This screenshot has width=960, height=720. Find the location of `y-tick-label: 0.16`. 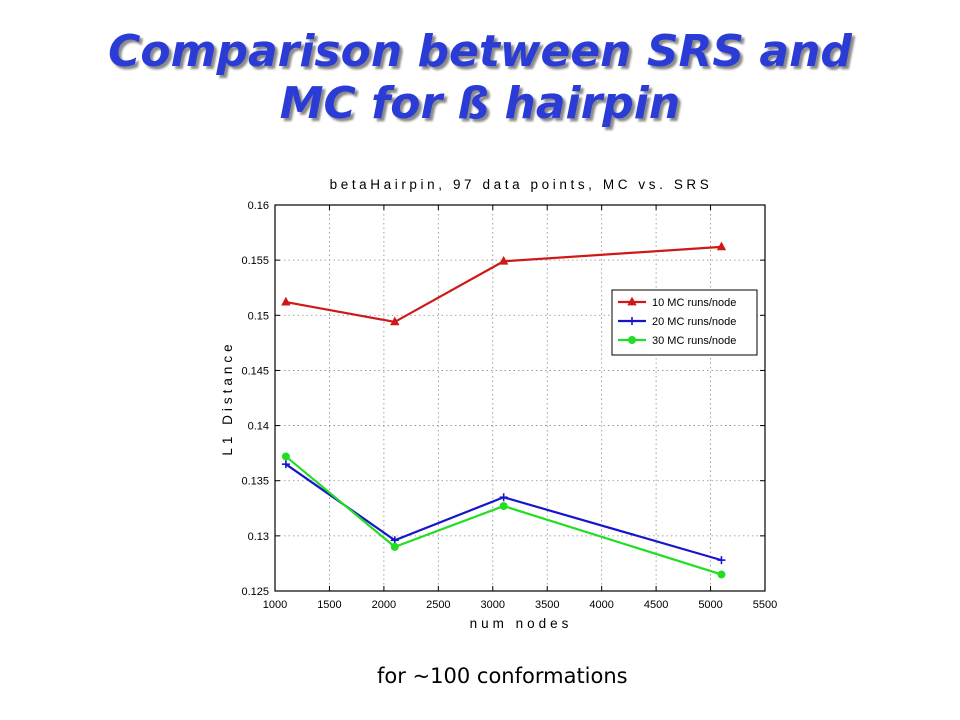

y-tick-label: 0.16 is located at coordinates (258, 206).